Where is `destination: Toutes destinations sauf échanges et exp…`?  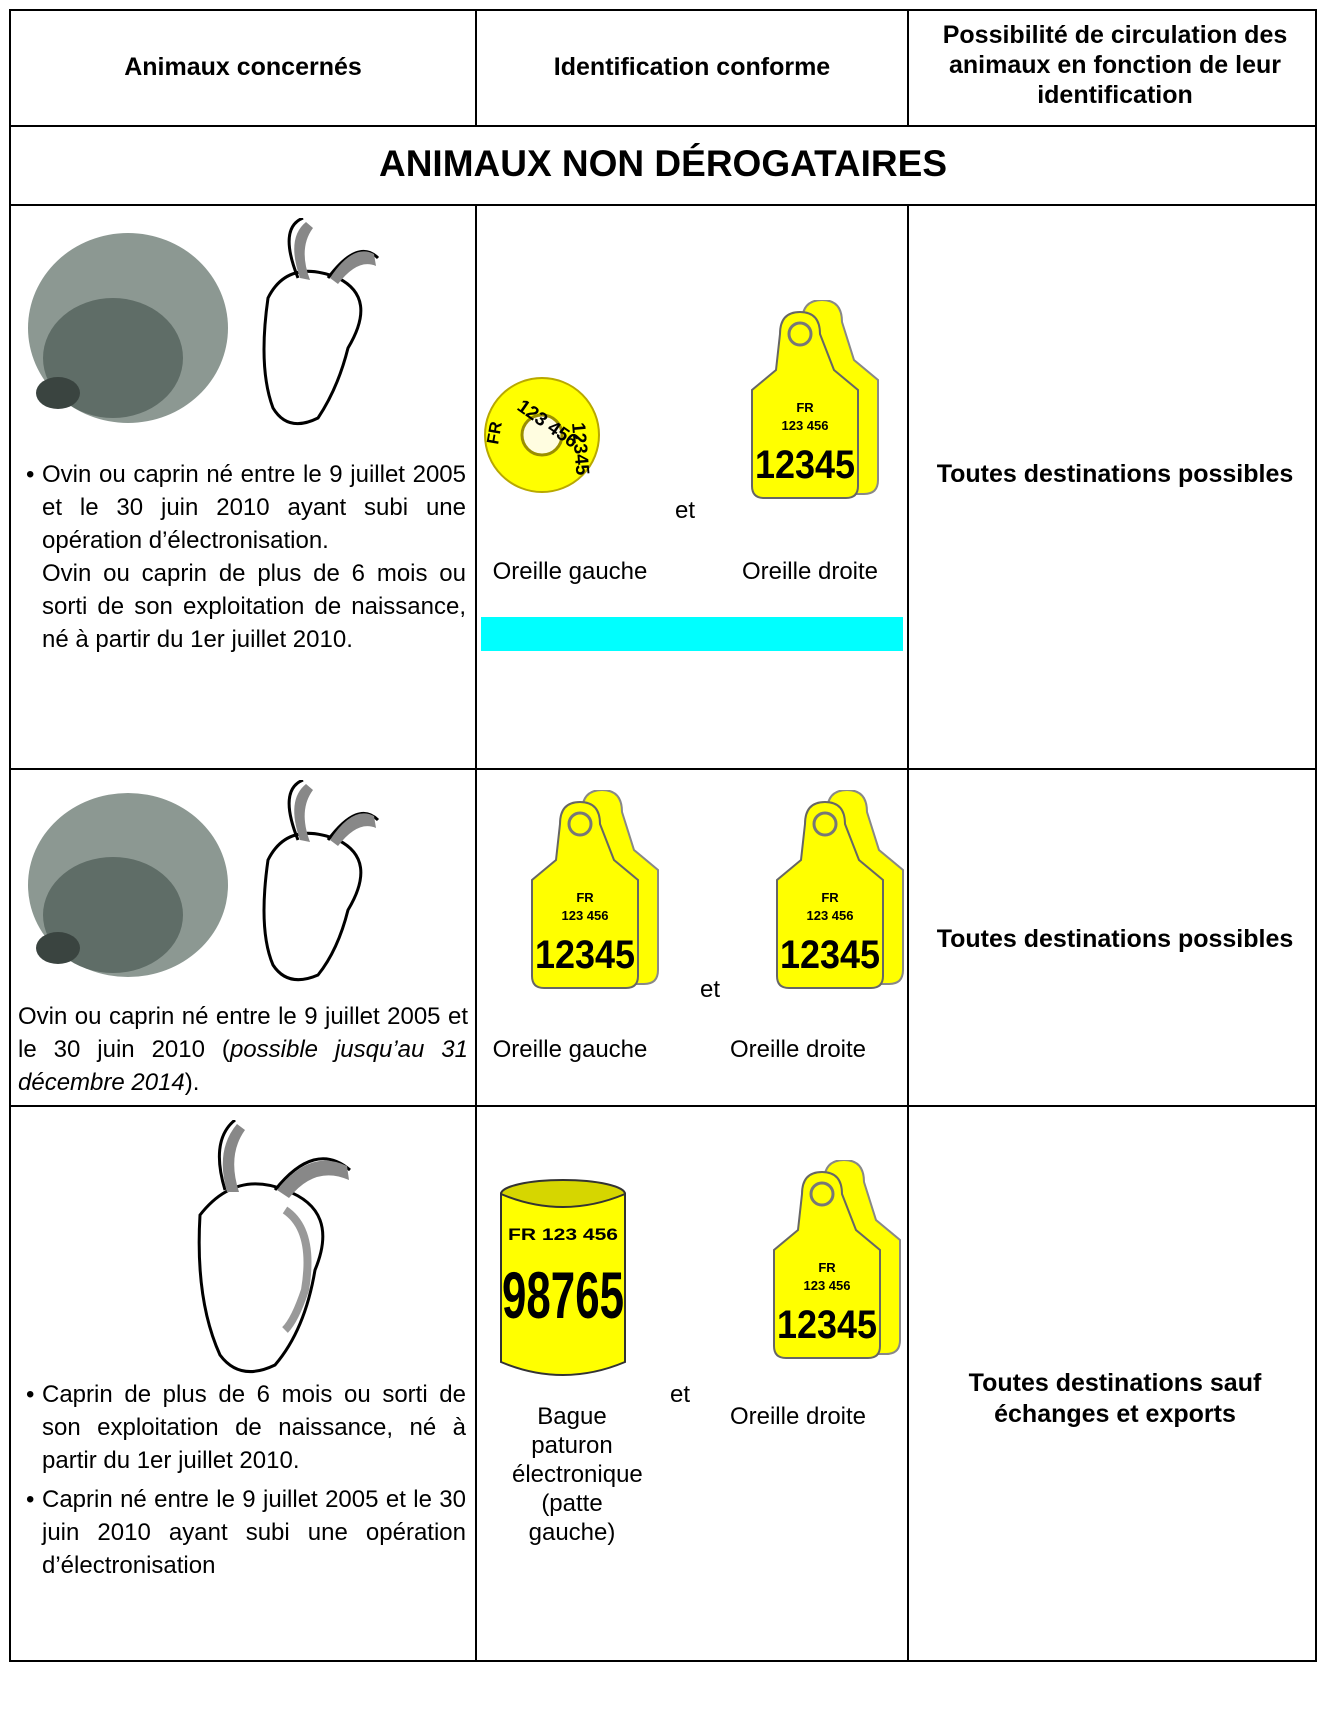 destination: Toutes destinations sauf échanges et exp… is located at coordinates (1115, 1398).